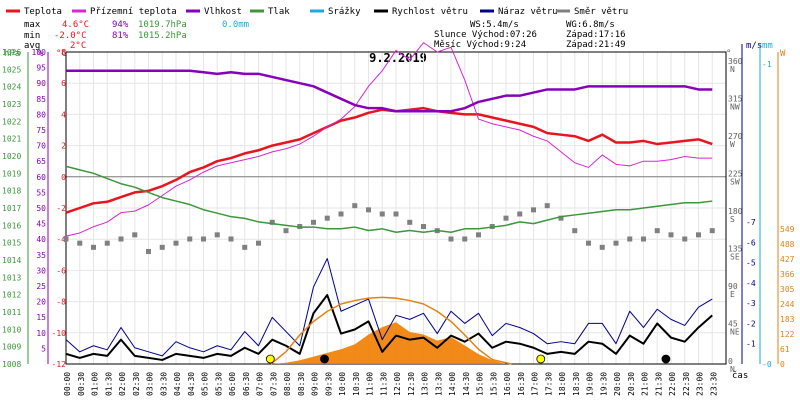  What do you see at coordinates (658, 384) in the screenshot?
I see `x-tick-label: 21:30` at bounding box center [658, 384].